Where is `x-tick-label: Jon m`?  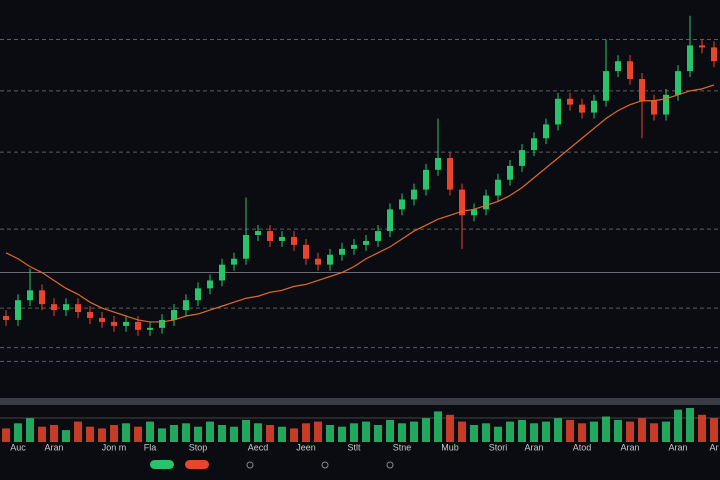
x-tick-label: Jon m is located at coordinates (114, 447).